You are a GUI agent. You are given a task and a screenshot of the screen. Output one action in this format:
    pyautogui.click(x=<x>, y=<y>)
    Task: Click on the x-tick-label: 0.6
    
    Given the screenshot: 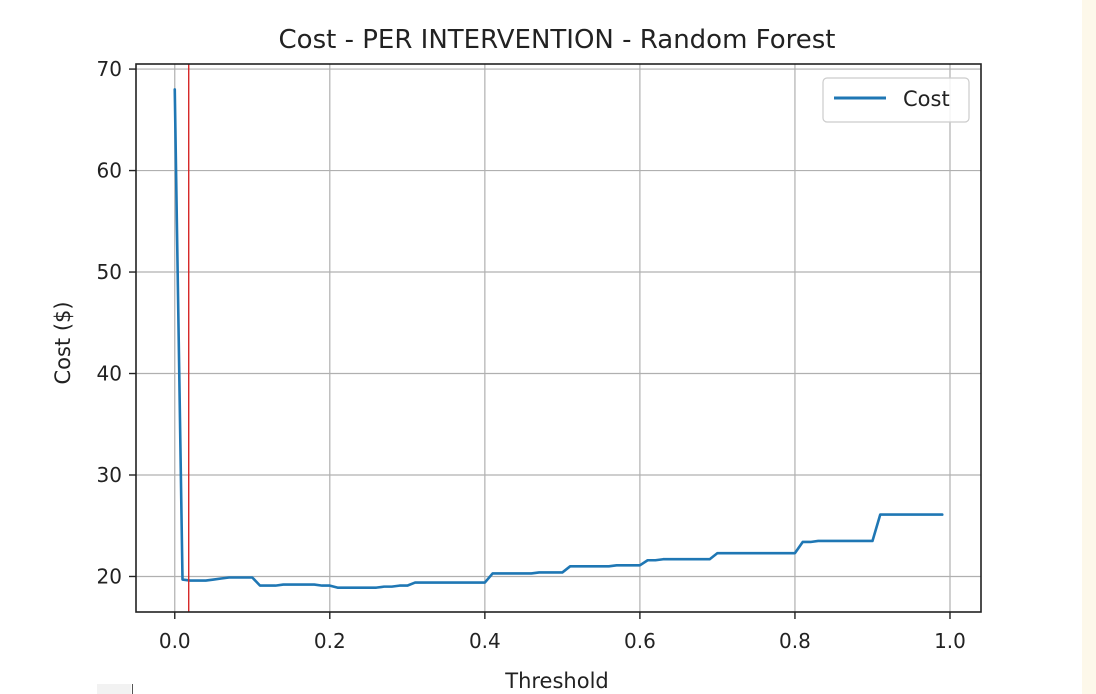 What is the action you would take?
    pyautogui.click(x=640, y=641)
    